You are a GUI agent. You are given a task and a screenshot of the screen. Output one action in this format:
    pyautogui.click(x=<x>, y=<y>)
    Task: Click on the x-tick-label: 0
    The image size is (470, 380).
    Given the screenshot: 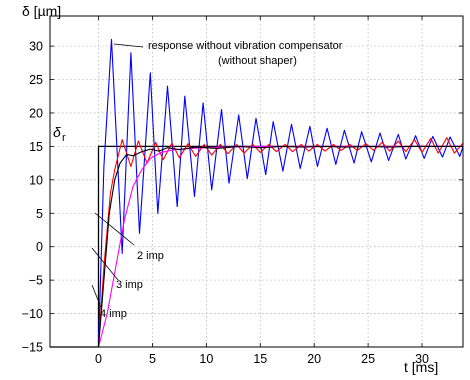 What is the action you would take?
    pyautogui.click(x=98, y=359)
    